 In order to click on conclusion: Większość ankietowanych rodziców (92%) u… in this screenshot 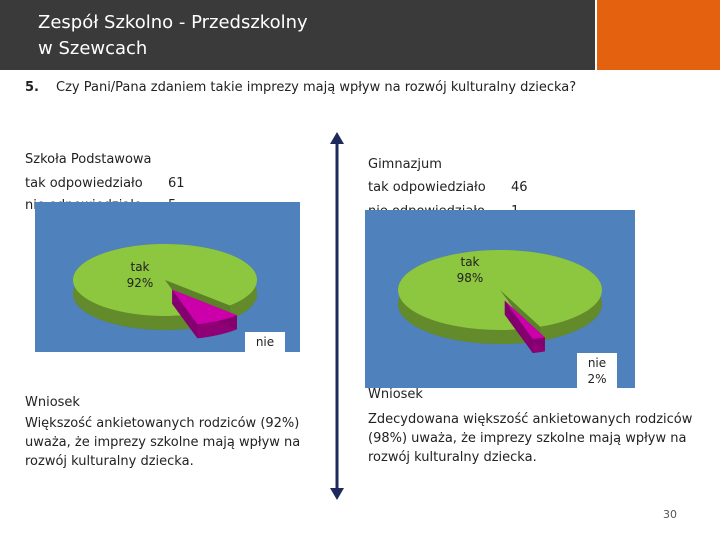, I will do `click(163, 442)`.